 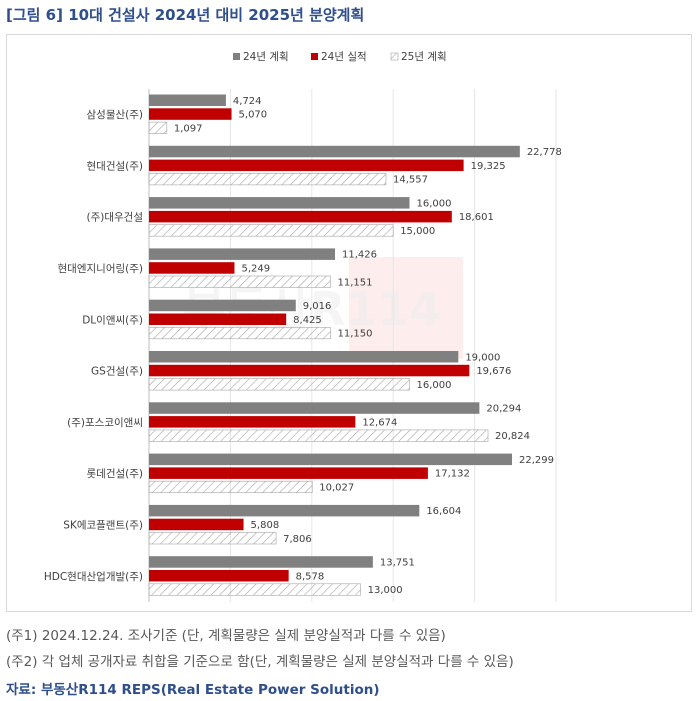 What do you see at coordinates (310, 576) in the screenshot?
I see `data-label: 8,578` at bounding box center [310, 576].